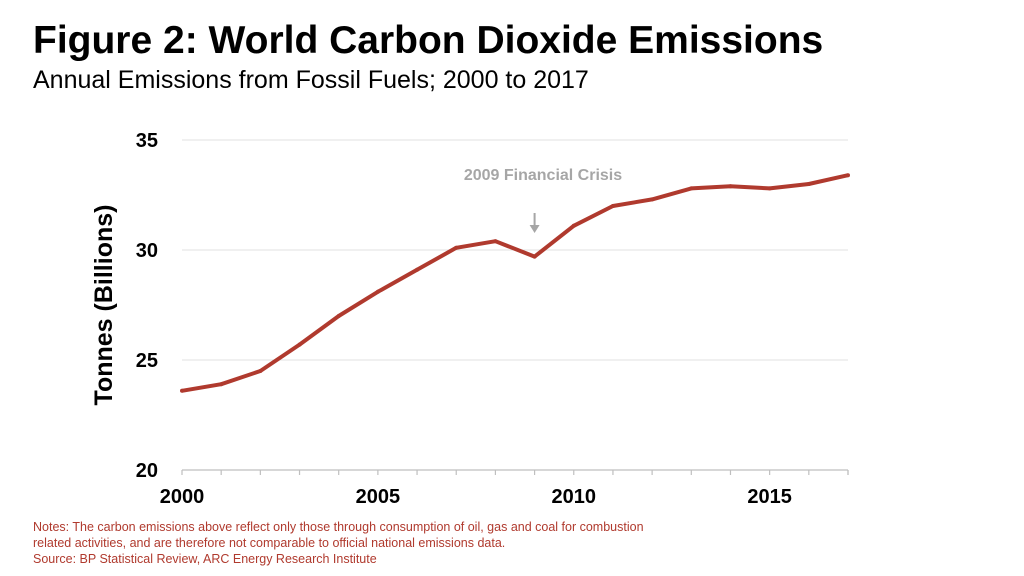 The width and height of the screenshot is (1024, 576). I want to click on data-point-2008, so click(495, 241).